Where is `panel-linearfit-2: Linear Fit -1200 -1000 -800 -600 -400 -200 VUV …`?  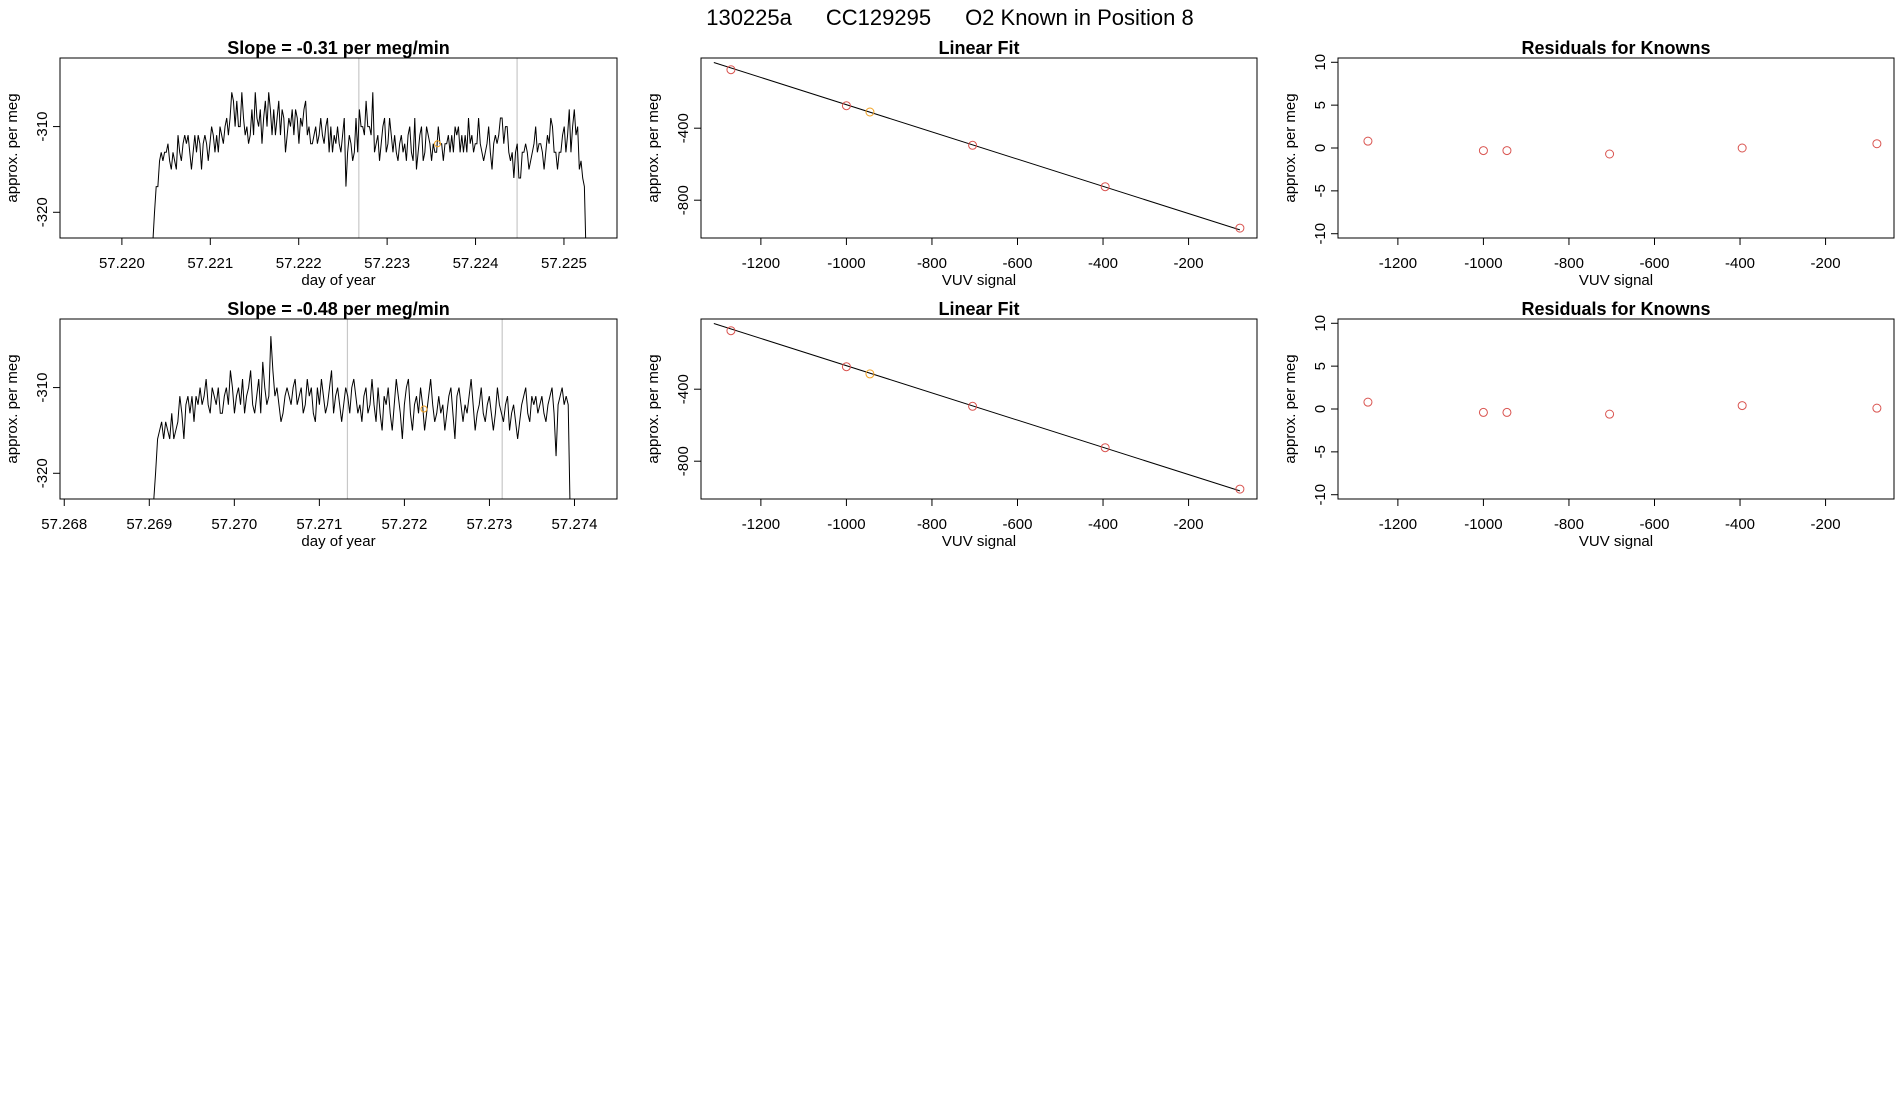 panel-linearfit-2: Linear Fit -1200 -1000 -800 -600 -400 -200 VUV … is located at coordinates (951, 424).